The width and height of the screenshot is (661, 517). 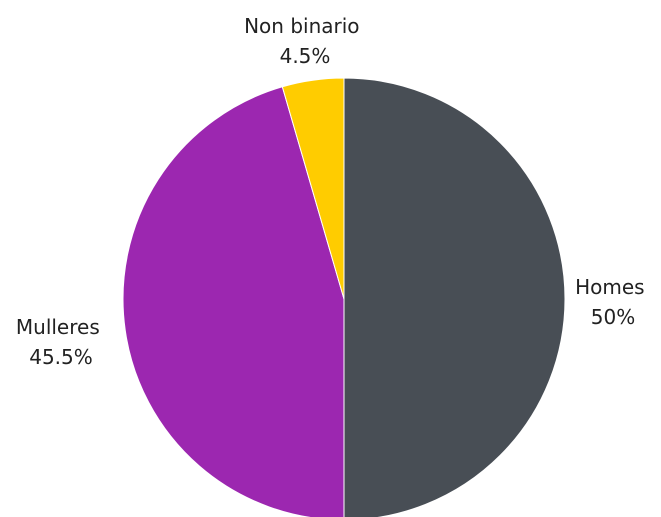 What do you see at coordinates (313, 188) in the screenshot?
I see `pie-slice-non-binario` at bounding box center [313, 188].